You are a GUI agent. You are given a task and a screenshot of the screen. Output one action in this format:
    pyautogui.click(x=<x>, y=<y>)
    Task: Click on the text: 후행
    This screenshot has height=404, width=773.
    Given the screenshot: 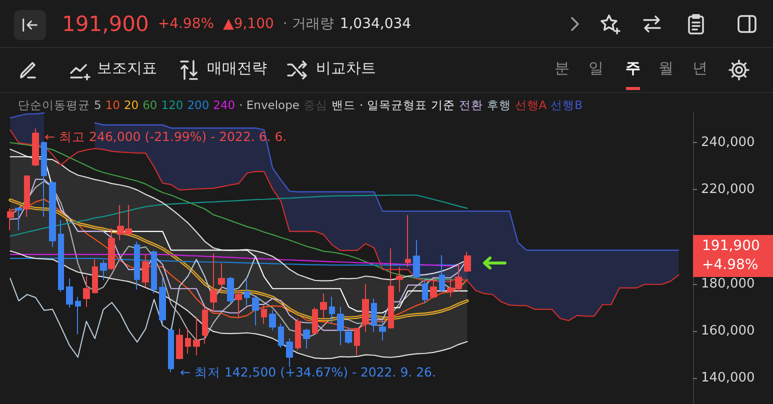 What is the action you would take?
    pyautogui.click(x=498, y=105)
    